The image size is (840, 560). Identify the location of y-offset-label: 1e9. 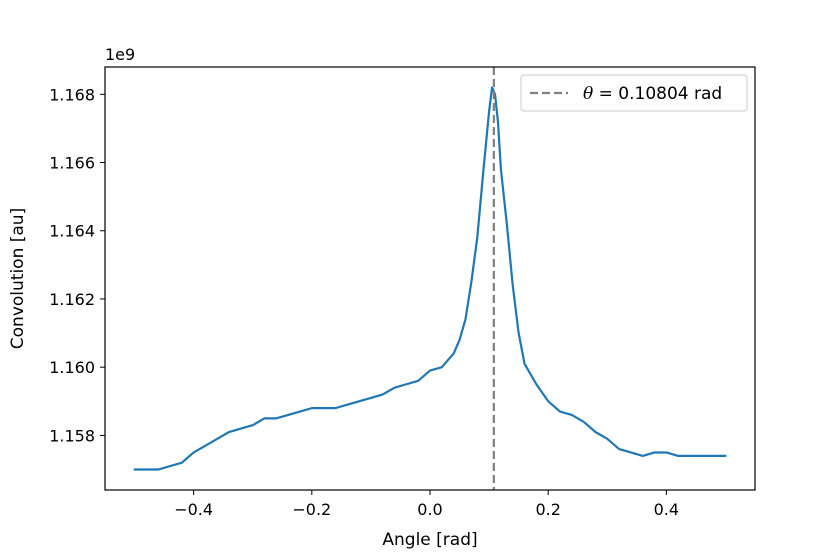
(120, 54).